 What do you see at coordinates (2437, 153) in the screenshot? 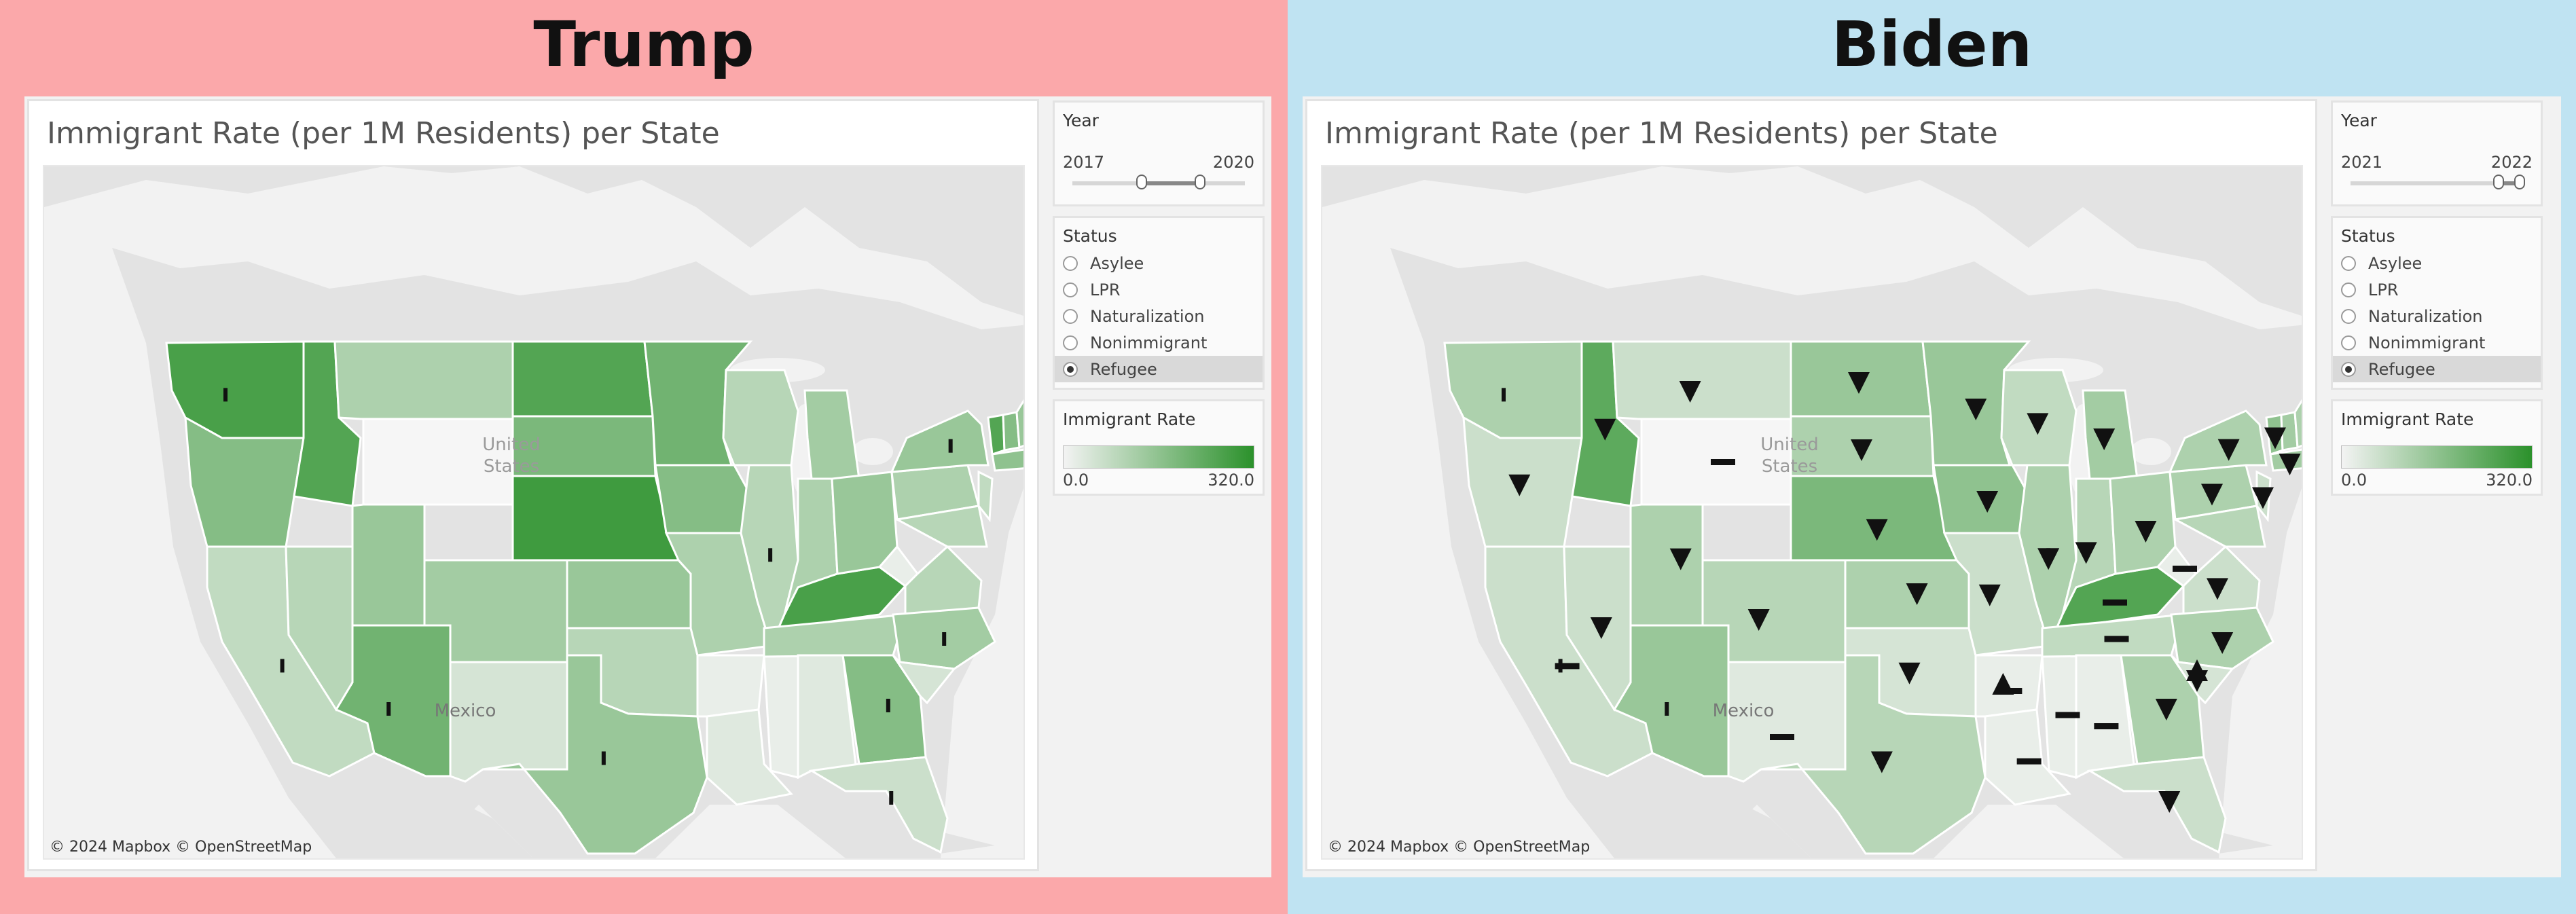
I see `year-filter: Year 2021 2022` at bounding box center [2437, 153].